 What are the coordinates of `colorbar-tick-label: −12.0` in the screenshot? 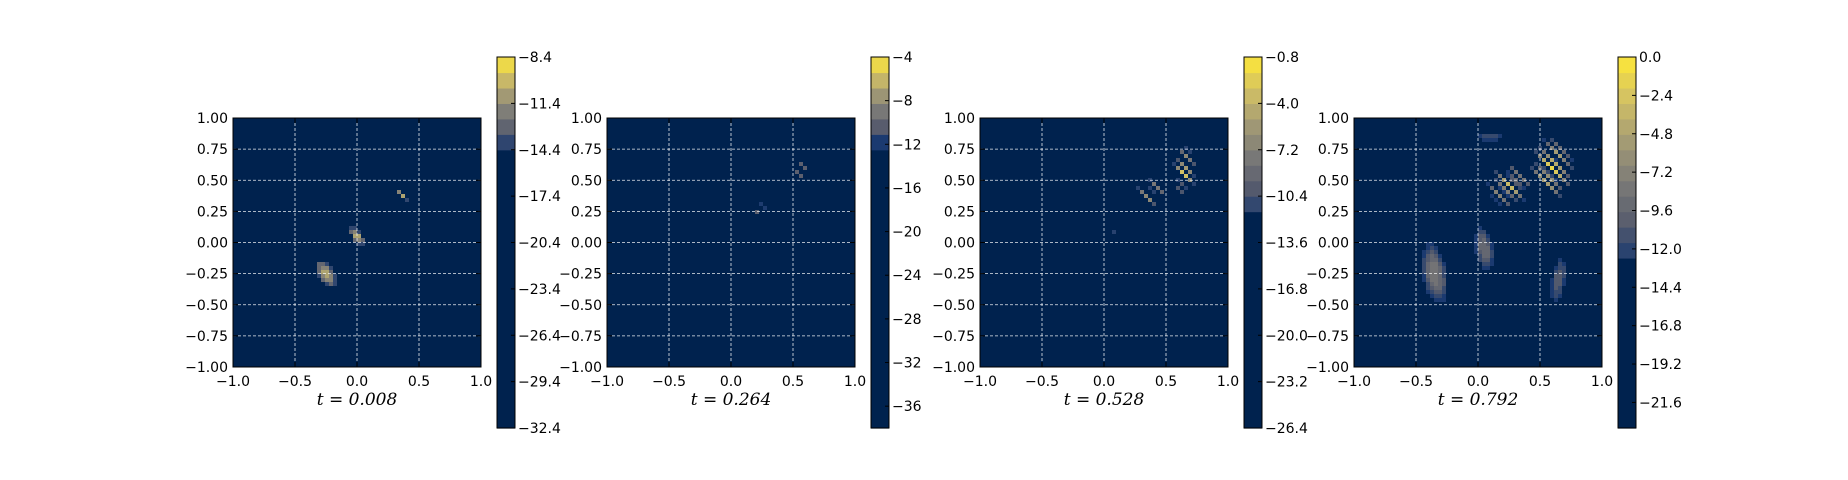 It's located at (1660, 250).